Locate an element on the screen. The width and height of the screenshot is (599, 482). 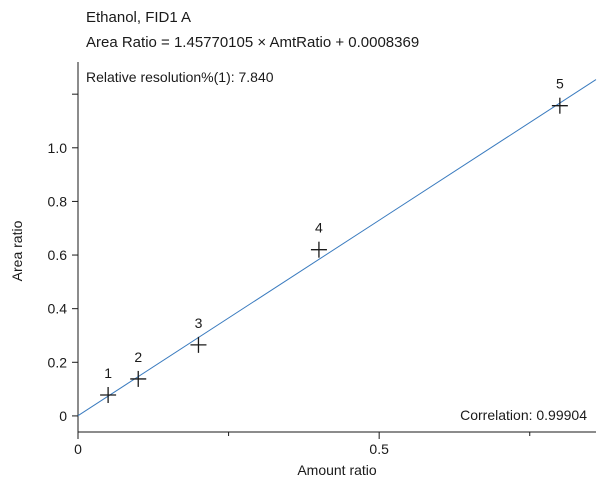
chart-title: Ethanol, FID1 A is located at coordinates (138, 17).